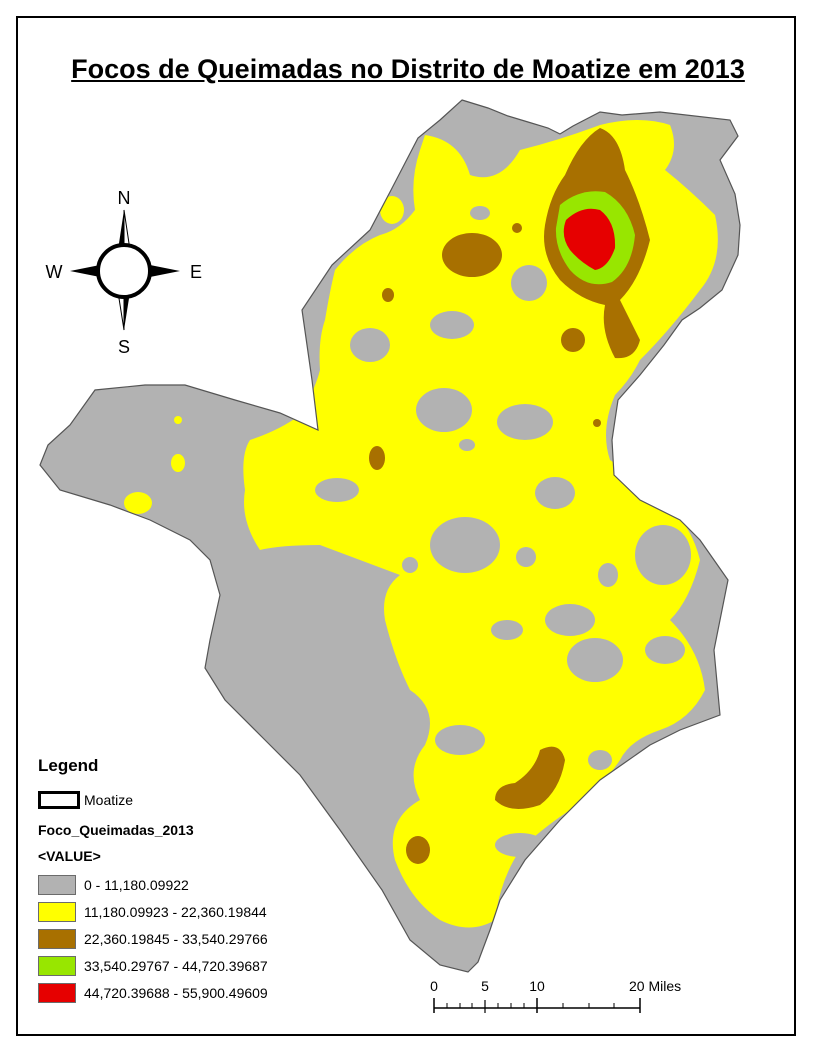  Describe the element at coordinates (109, 800) in the screenshot. I see `legend-boundary-label: Moatize` at that location.